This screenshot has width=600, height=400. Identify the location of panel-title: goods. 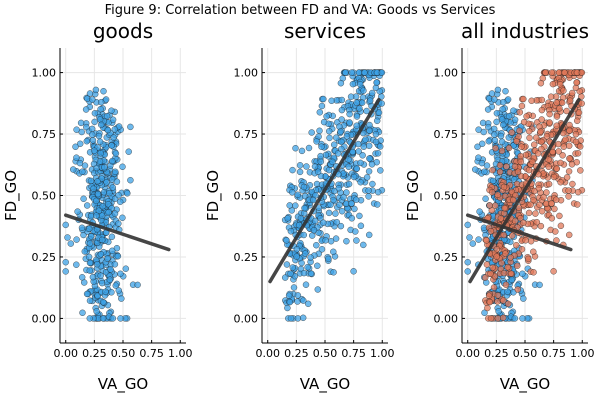
(123, 31).